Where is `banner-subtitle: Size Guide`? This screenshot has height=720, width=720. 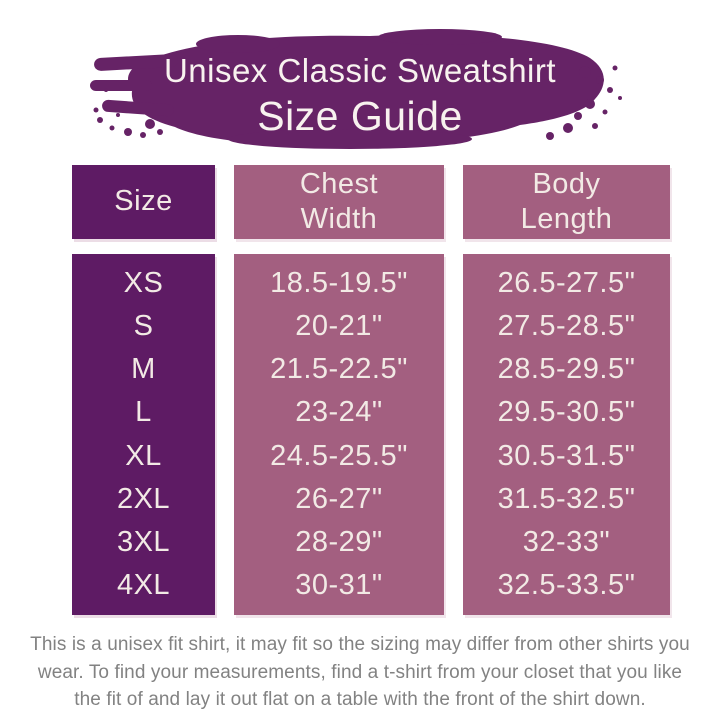
banner-subtitle: Size Guide is located at coordinates (360, 115).